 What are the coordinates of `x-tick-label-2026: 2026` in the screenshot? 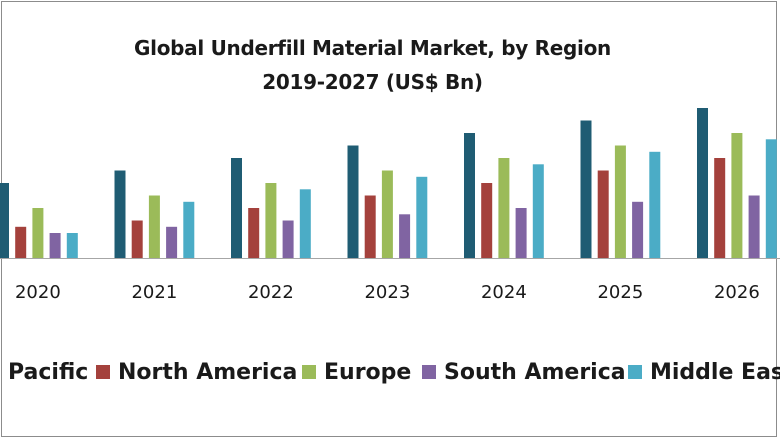 It's located at (737, 292).